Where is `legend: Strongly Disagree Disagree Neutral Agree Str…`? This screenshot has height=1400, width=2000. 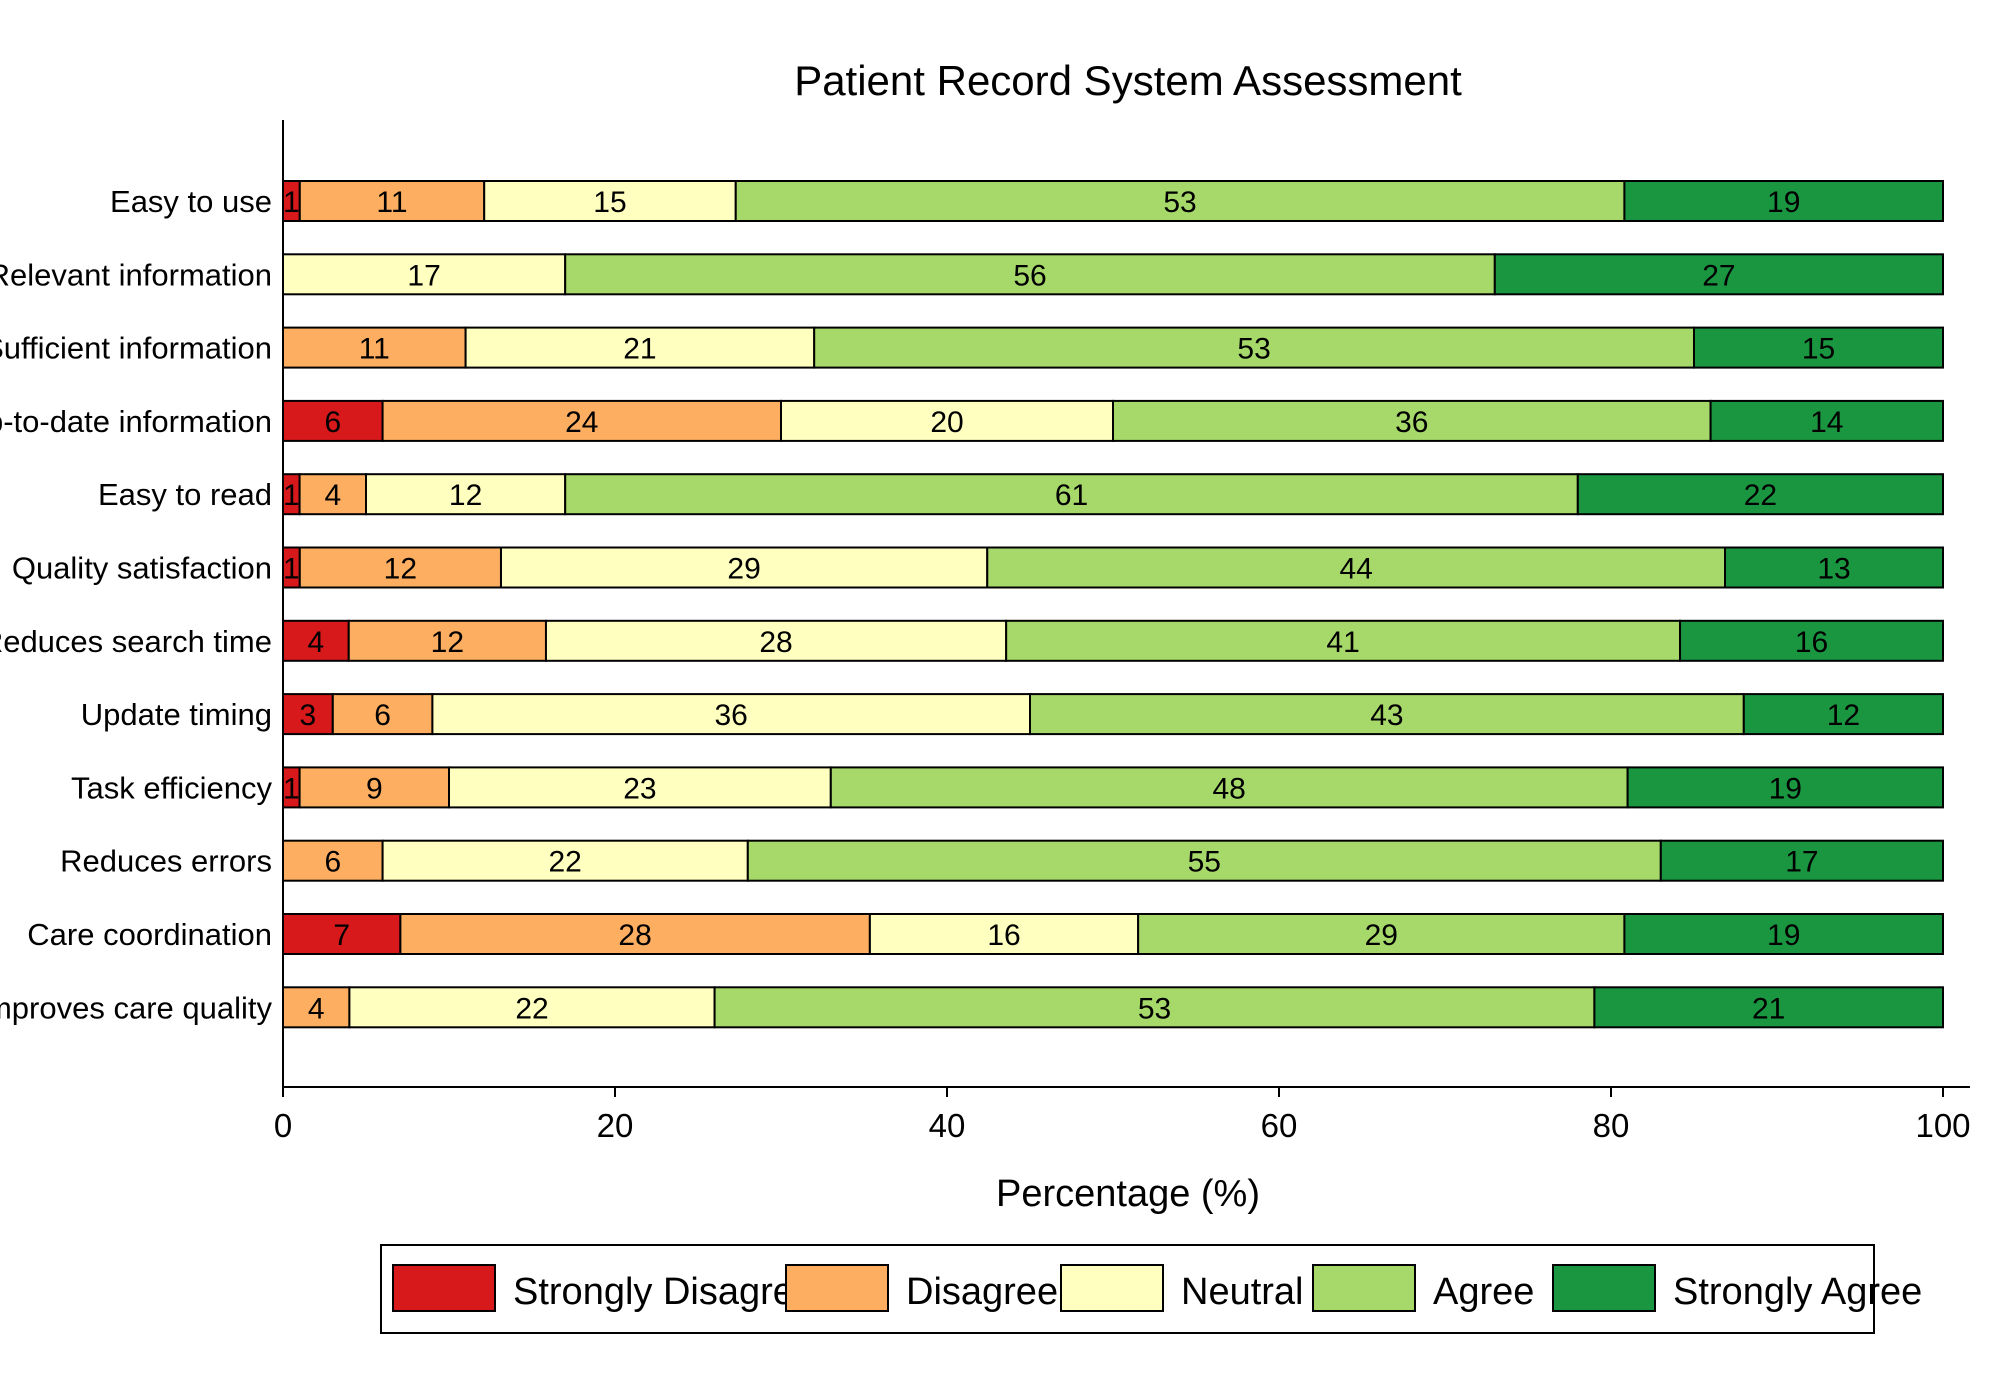
legend: Strongly Disagree Disagree Neutral Agree Str… is located at coordinates (1151, 1289).